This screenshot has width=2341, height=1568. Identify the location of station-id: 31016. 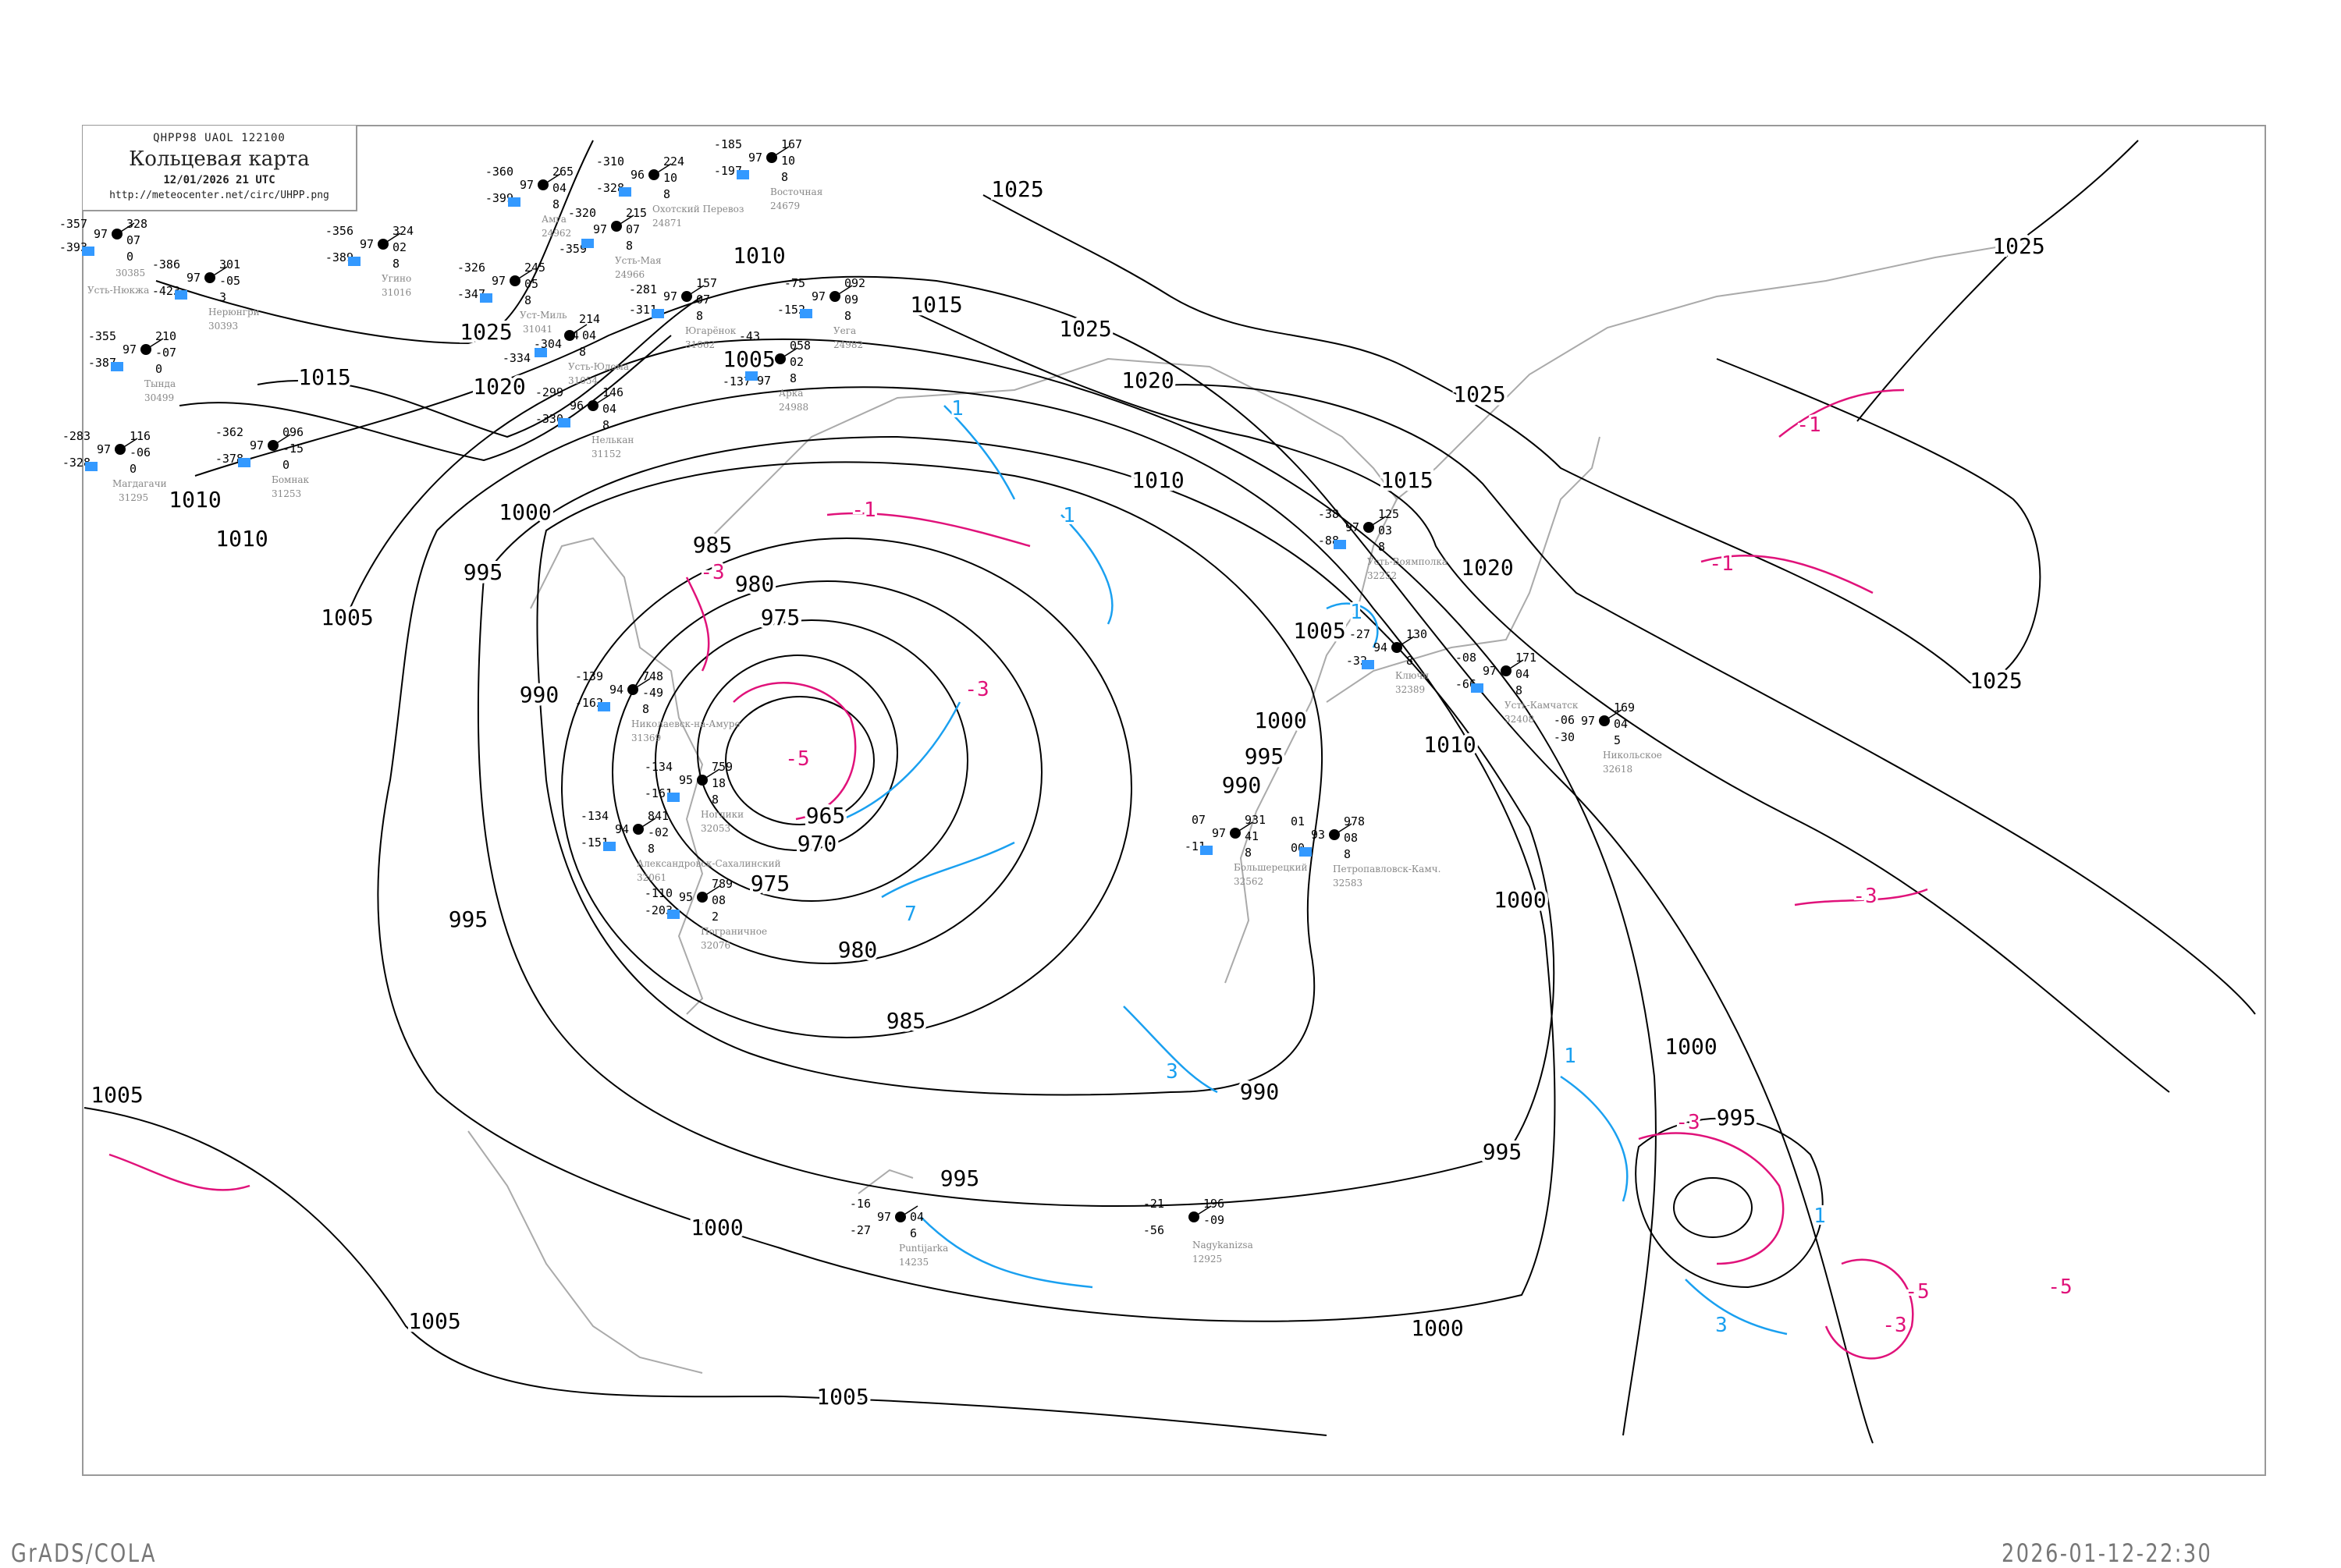
(396, 293).